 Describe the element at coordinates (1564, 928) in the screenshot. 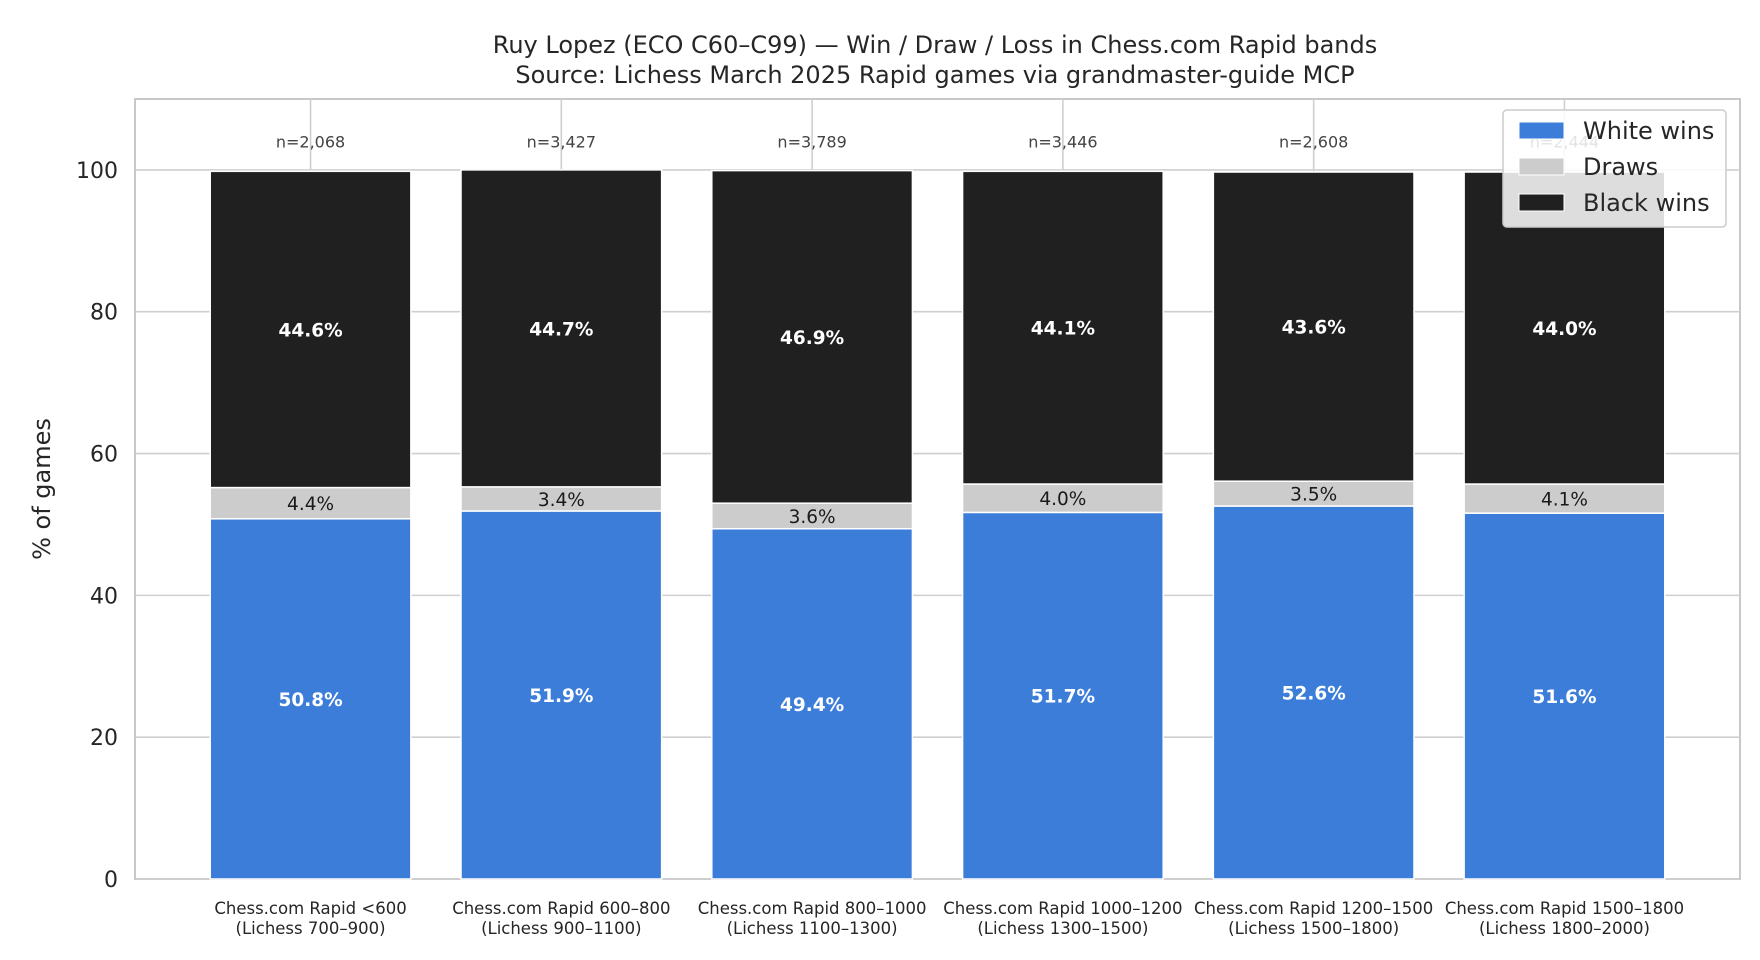

I see `x-tick-label: (Lichess 1800–2000)` at that location.